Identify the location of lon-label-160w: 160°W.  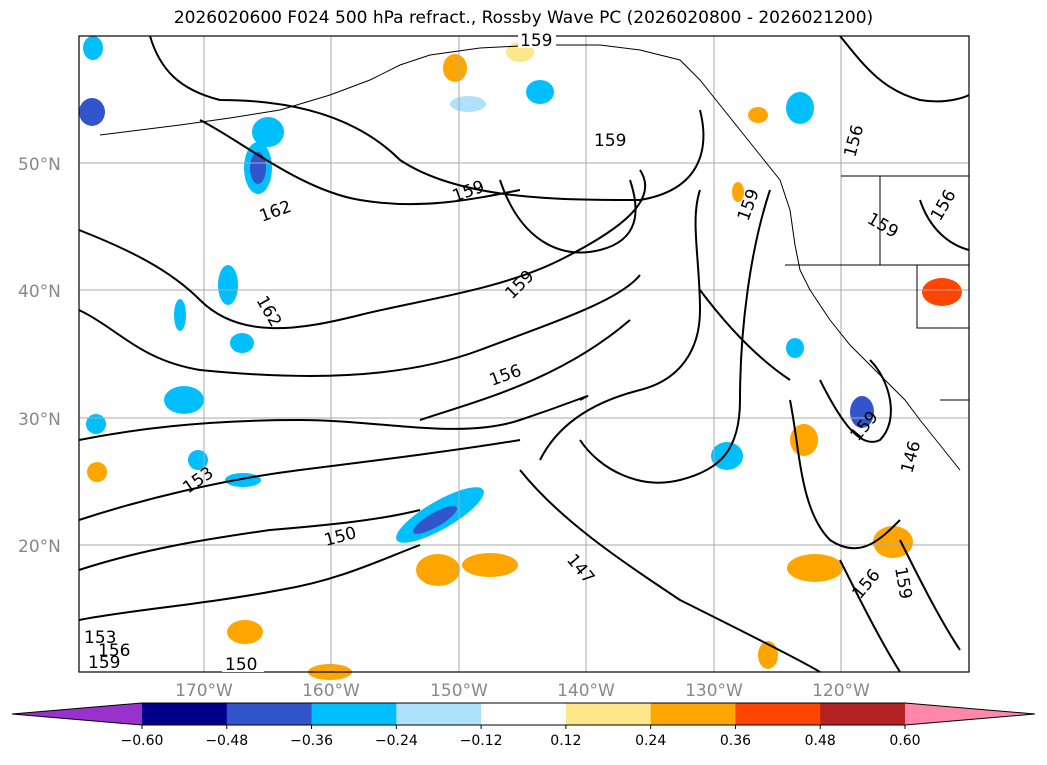
(331, 691).